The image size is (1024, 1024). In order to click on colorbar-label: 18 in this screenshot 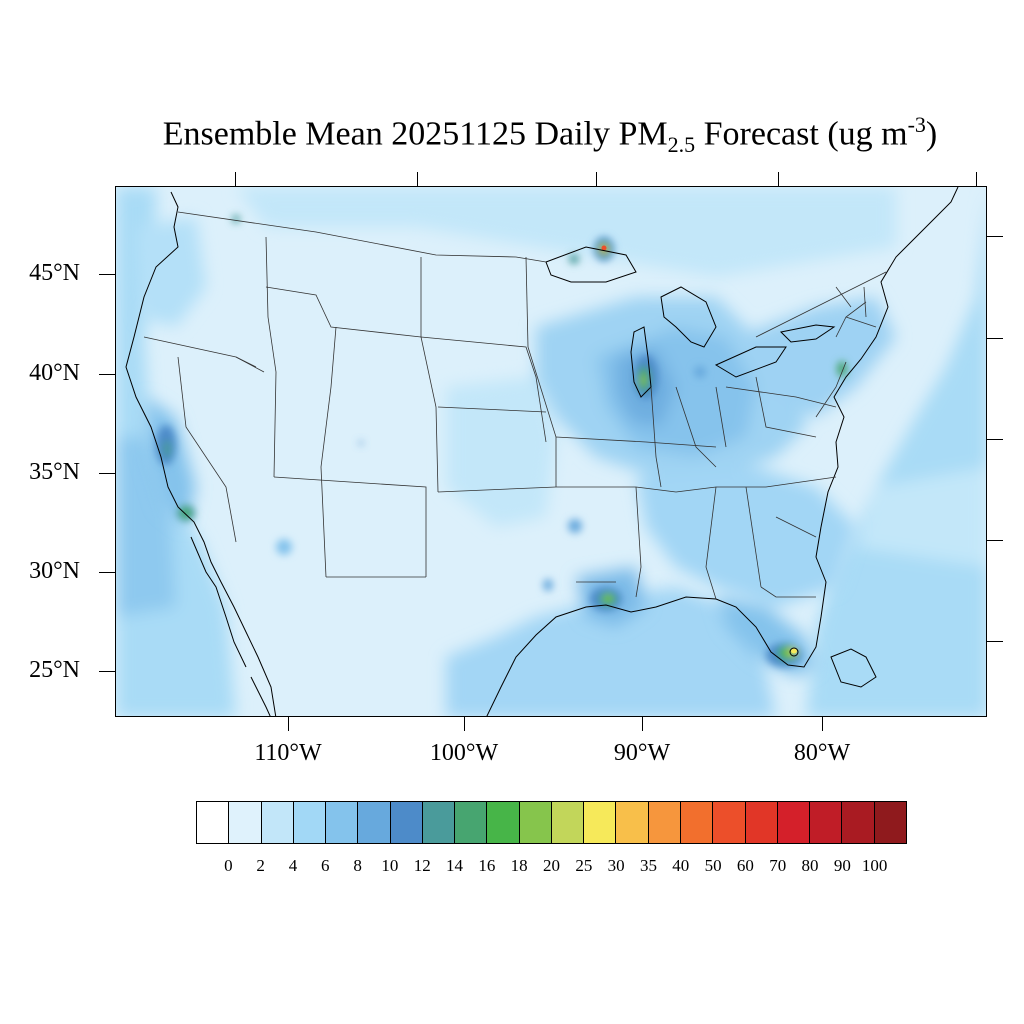, I will do `click(519, 865)`.